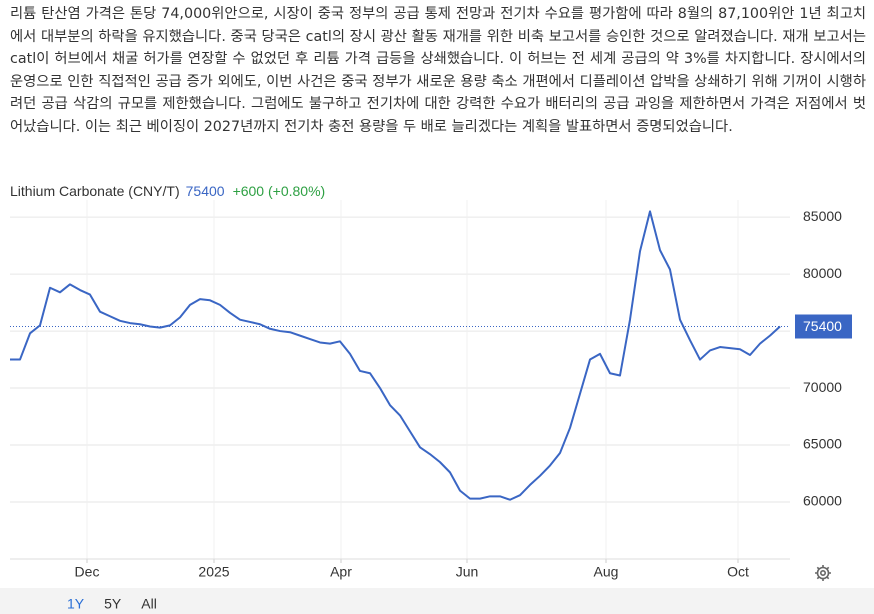 The width and height of the screenshot is (874, 614). I want to click on range-button: 1Y, so click(76, 604).